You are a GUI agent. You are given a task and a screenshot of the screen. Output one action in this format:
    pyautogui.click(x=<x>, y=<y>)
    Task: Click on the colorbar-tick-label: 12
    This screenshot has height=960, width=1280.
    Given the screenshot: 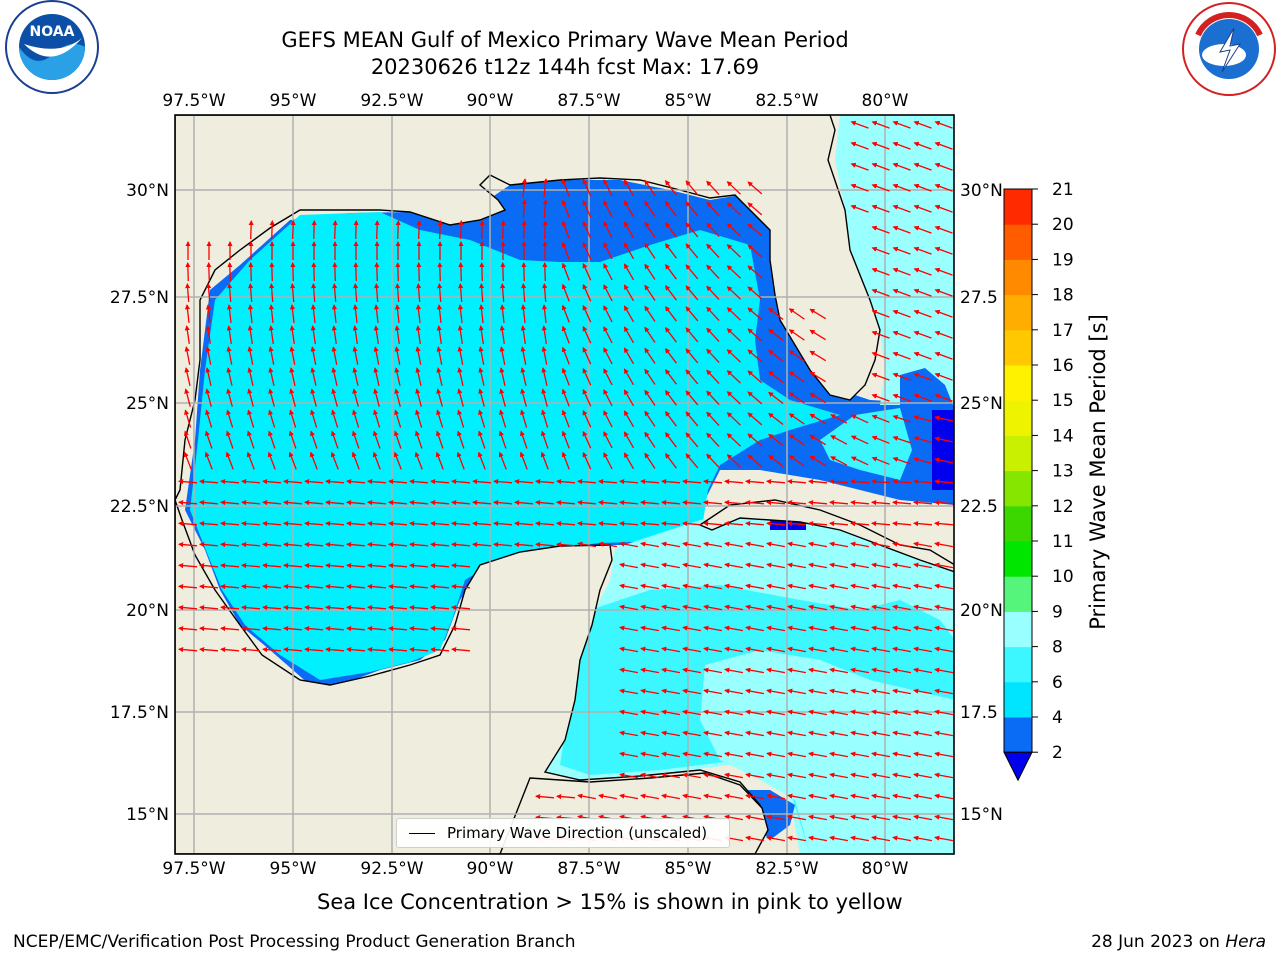 What is the action you would take?
    pyautogui.click(x=1063, y=507)
    